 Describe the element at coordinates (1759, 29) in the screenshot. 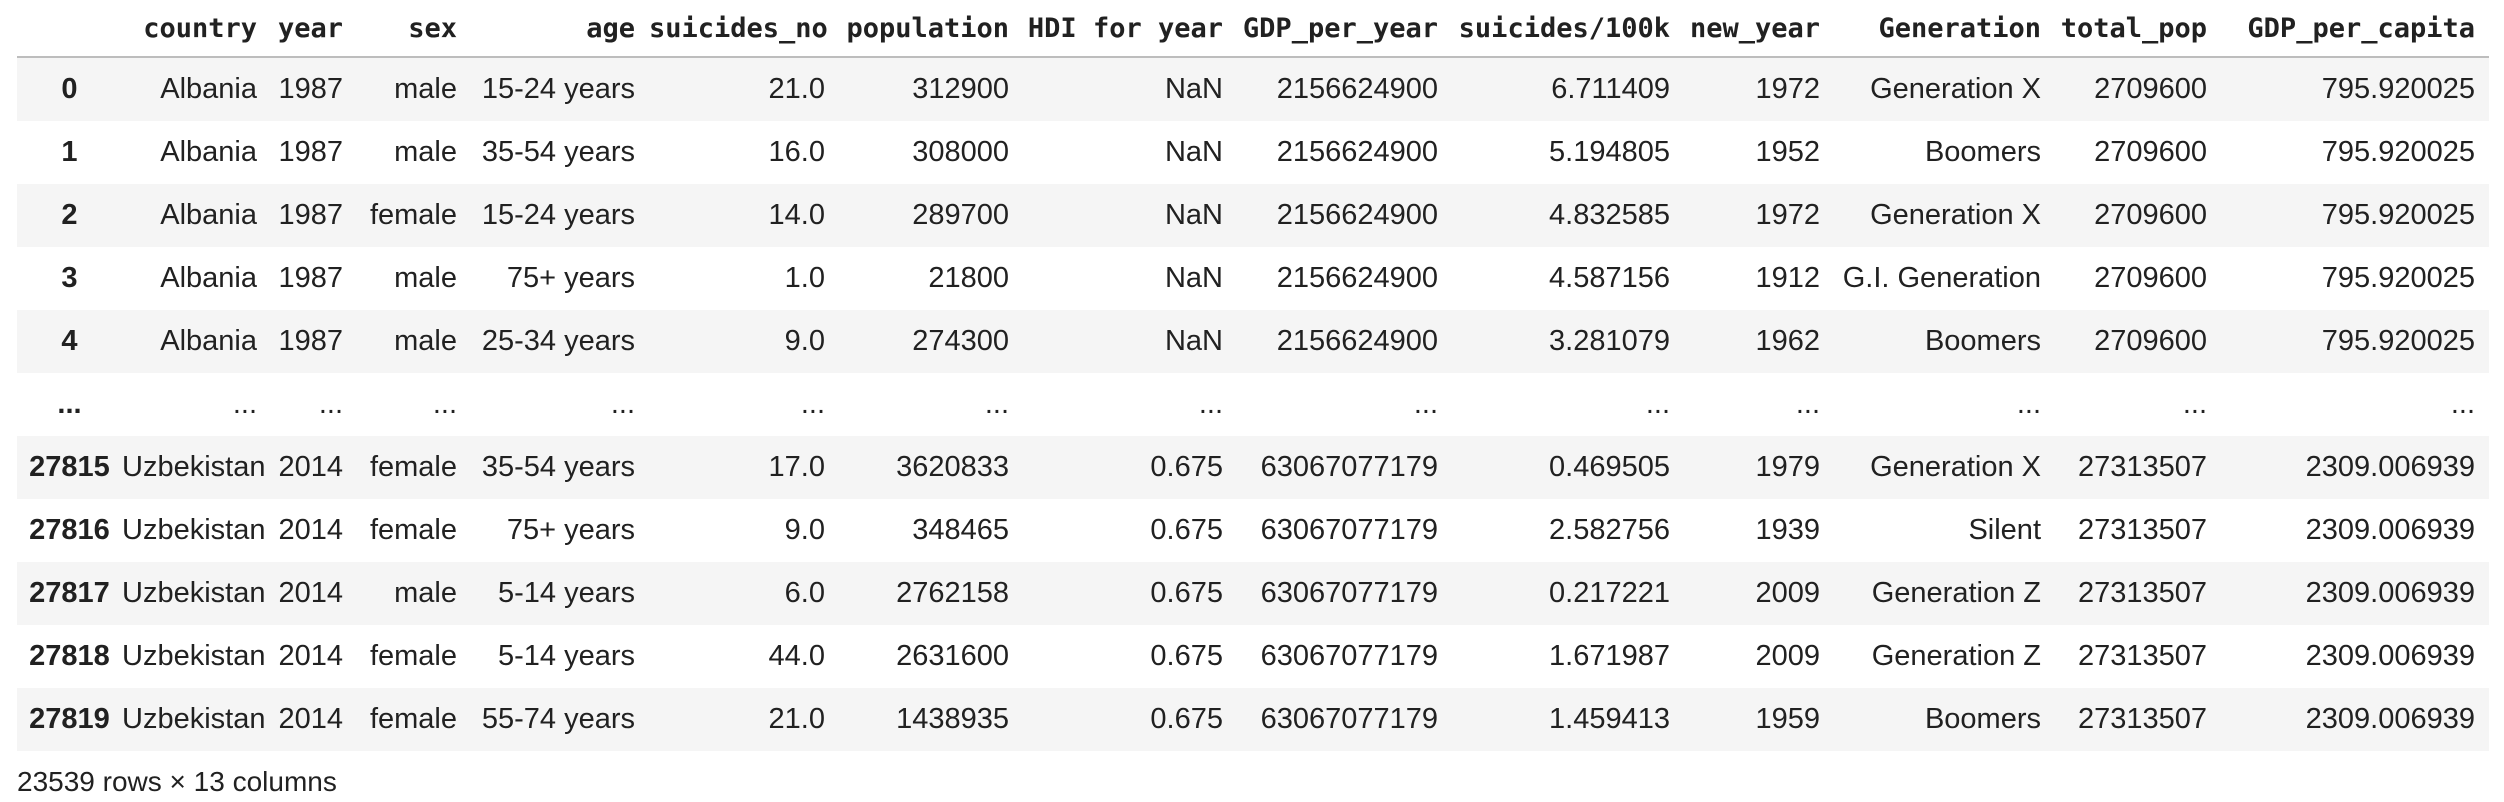

I see `column-header: new_year` at that location.